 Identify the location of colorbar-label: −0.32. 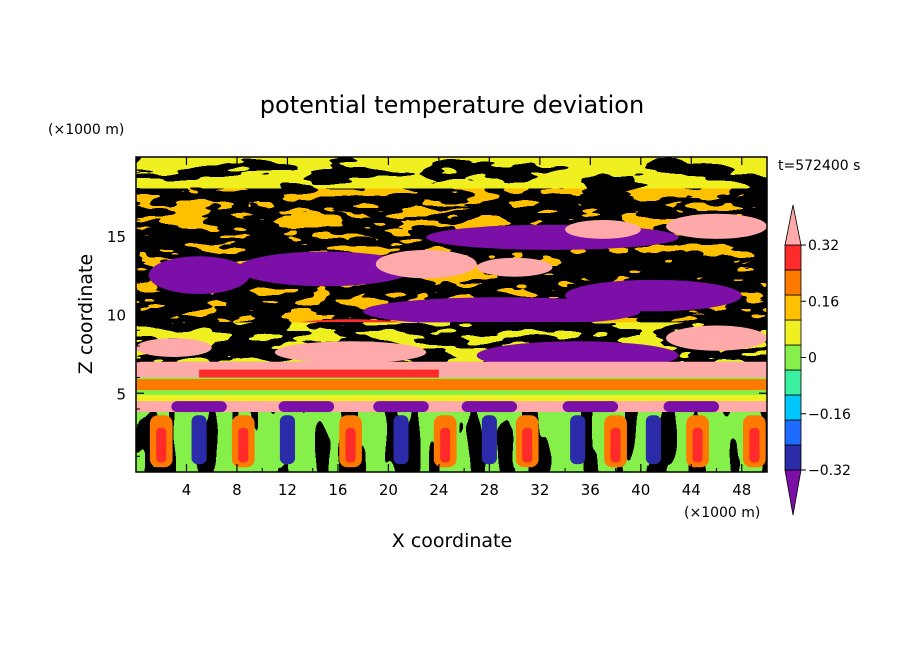
(829, 471).